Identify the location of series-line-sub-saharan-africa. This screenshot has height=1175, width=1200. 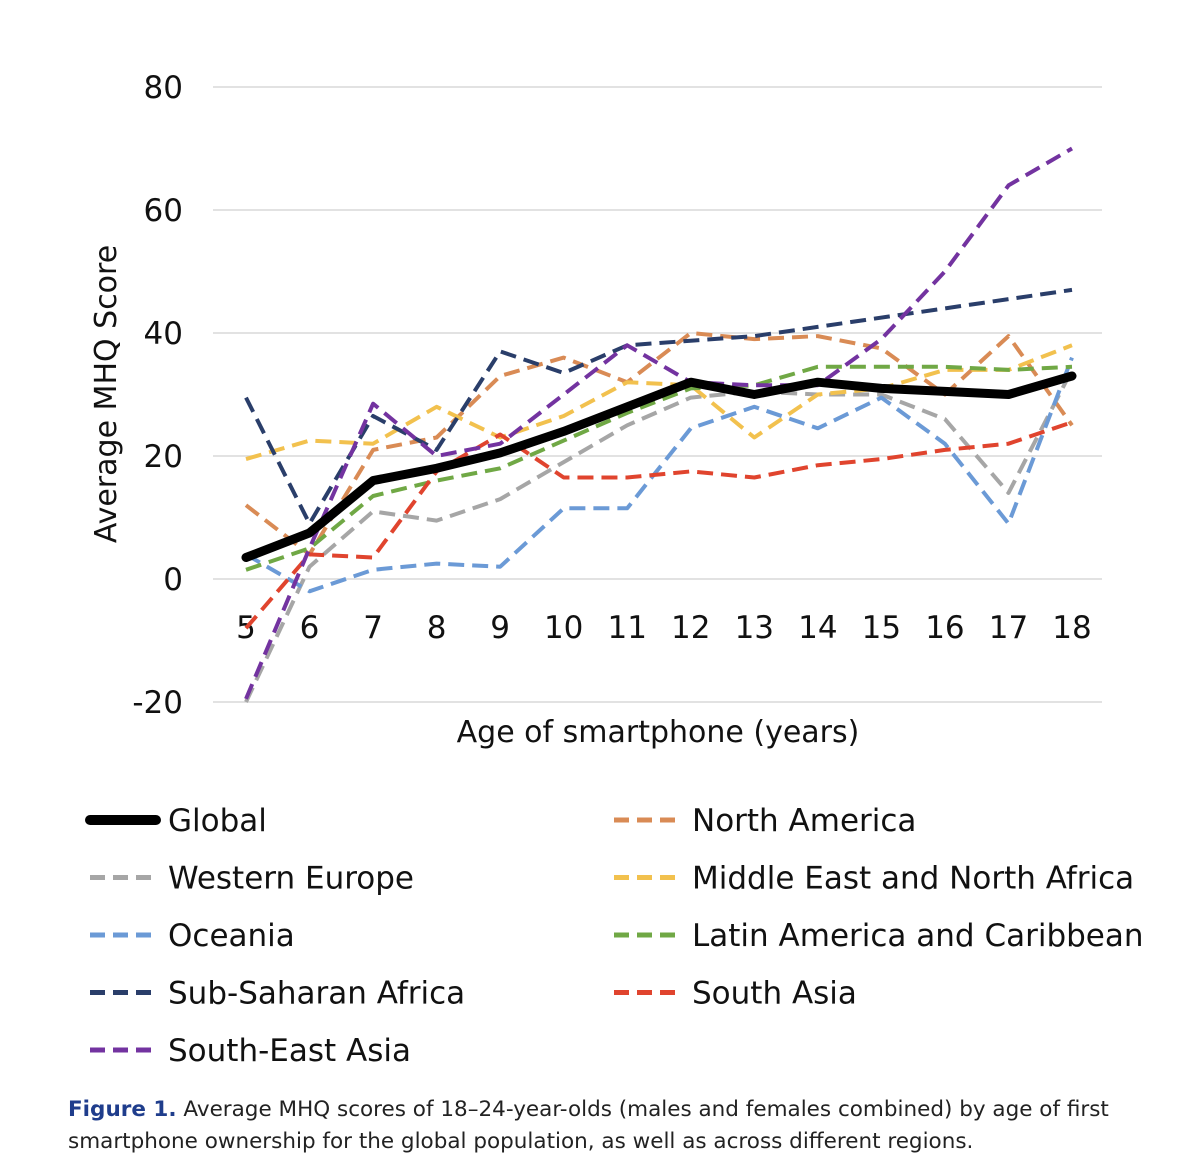
(658, 406).